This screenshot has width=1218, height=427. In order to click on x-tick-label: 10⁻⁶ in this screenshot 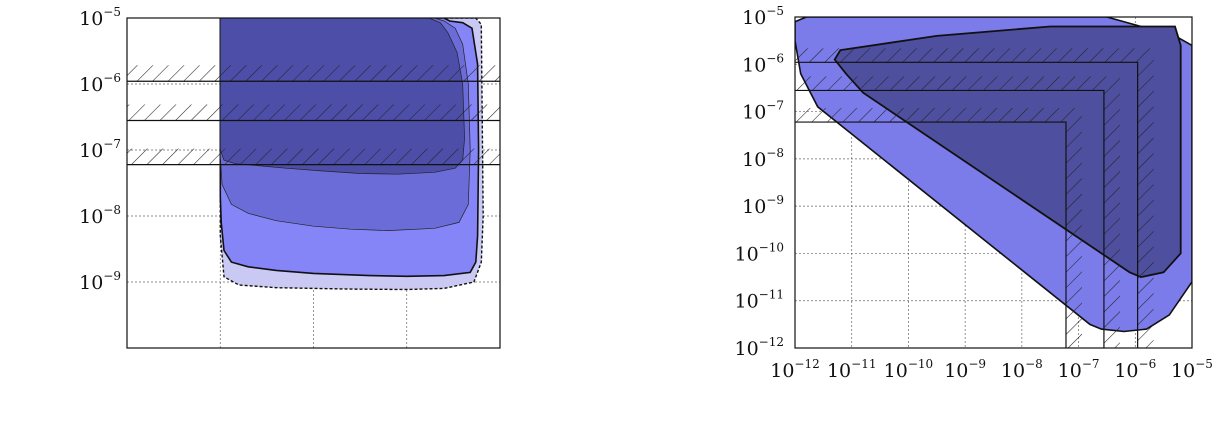, I will do `click(1135, 369)`.